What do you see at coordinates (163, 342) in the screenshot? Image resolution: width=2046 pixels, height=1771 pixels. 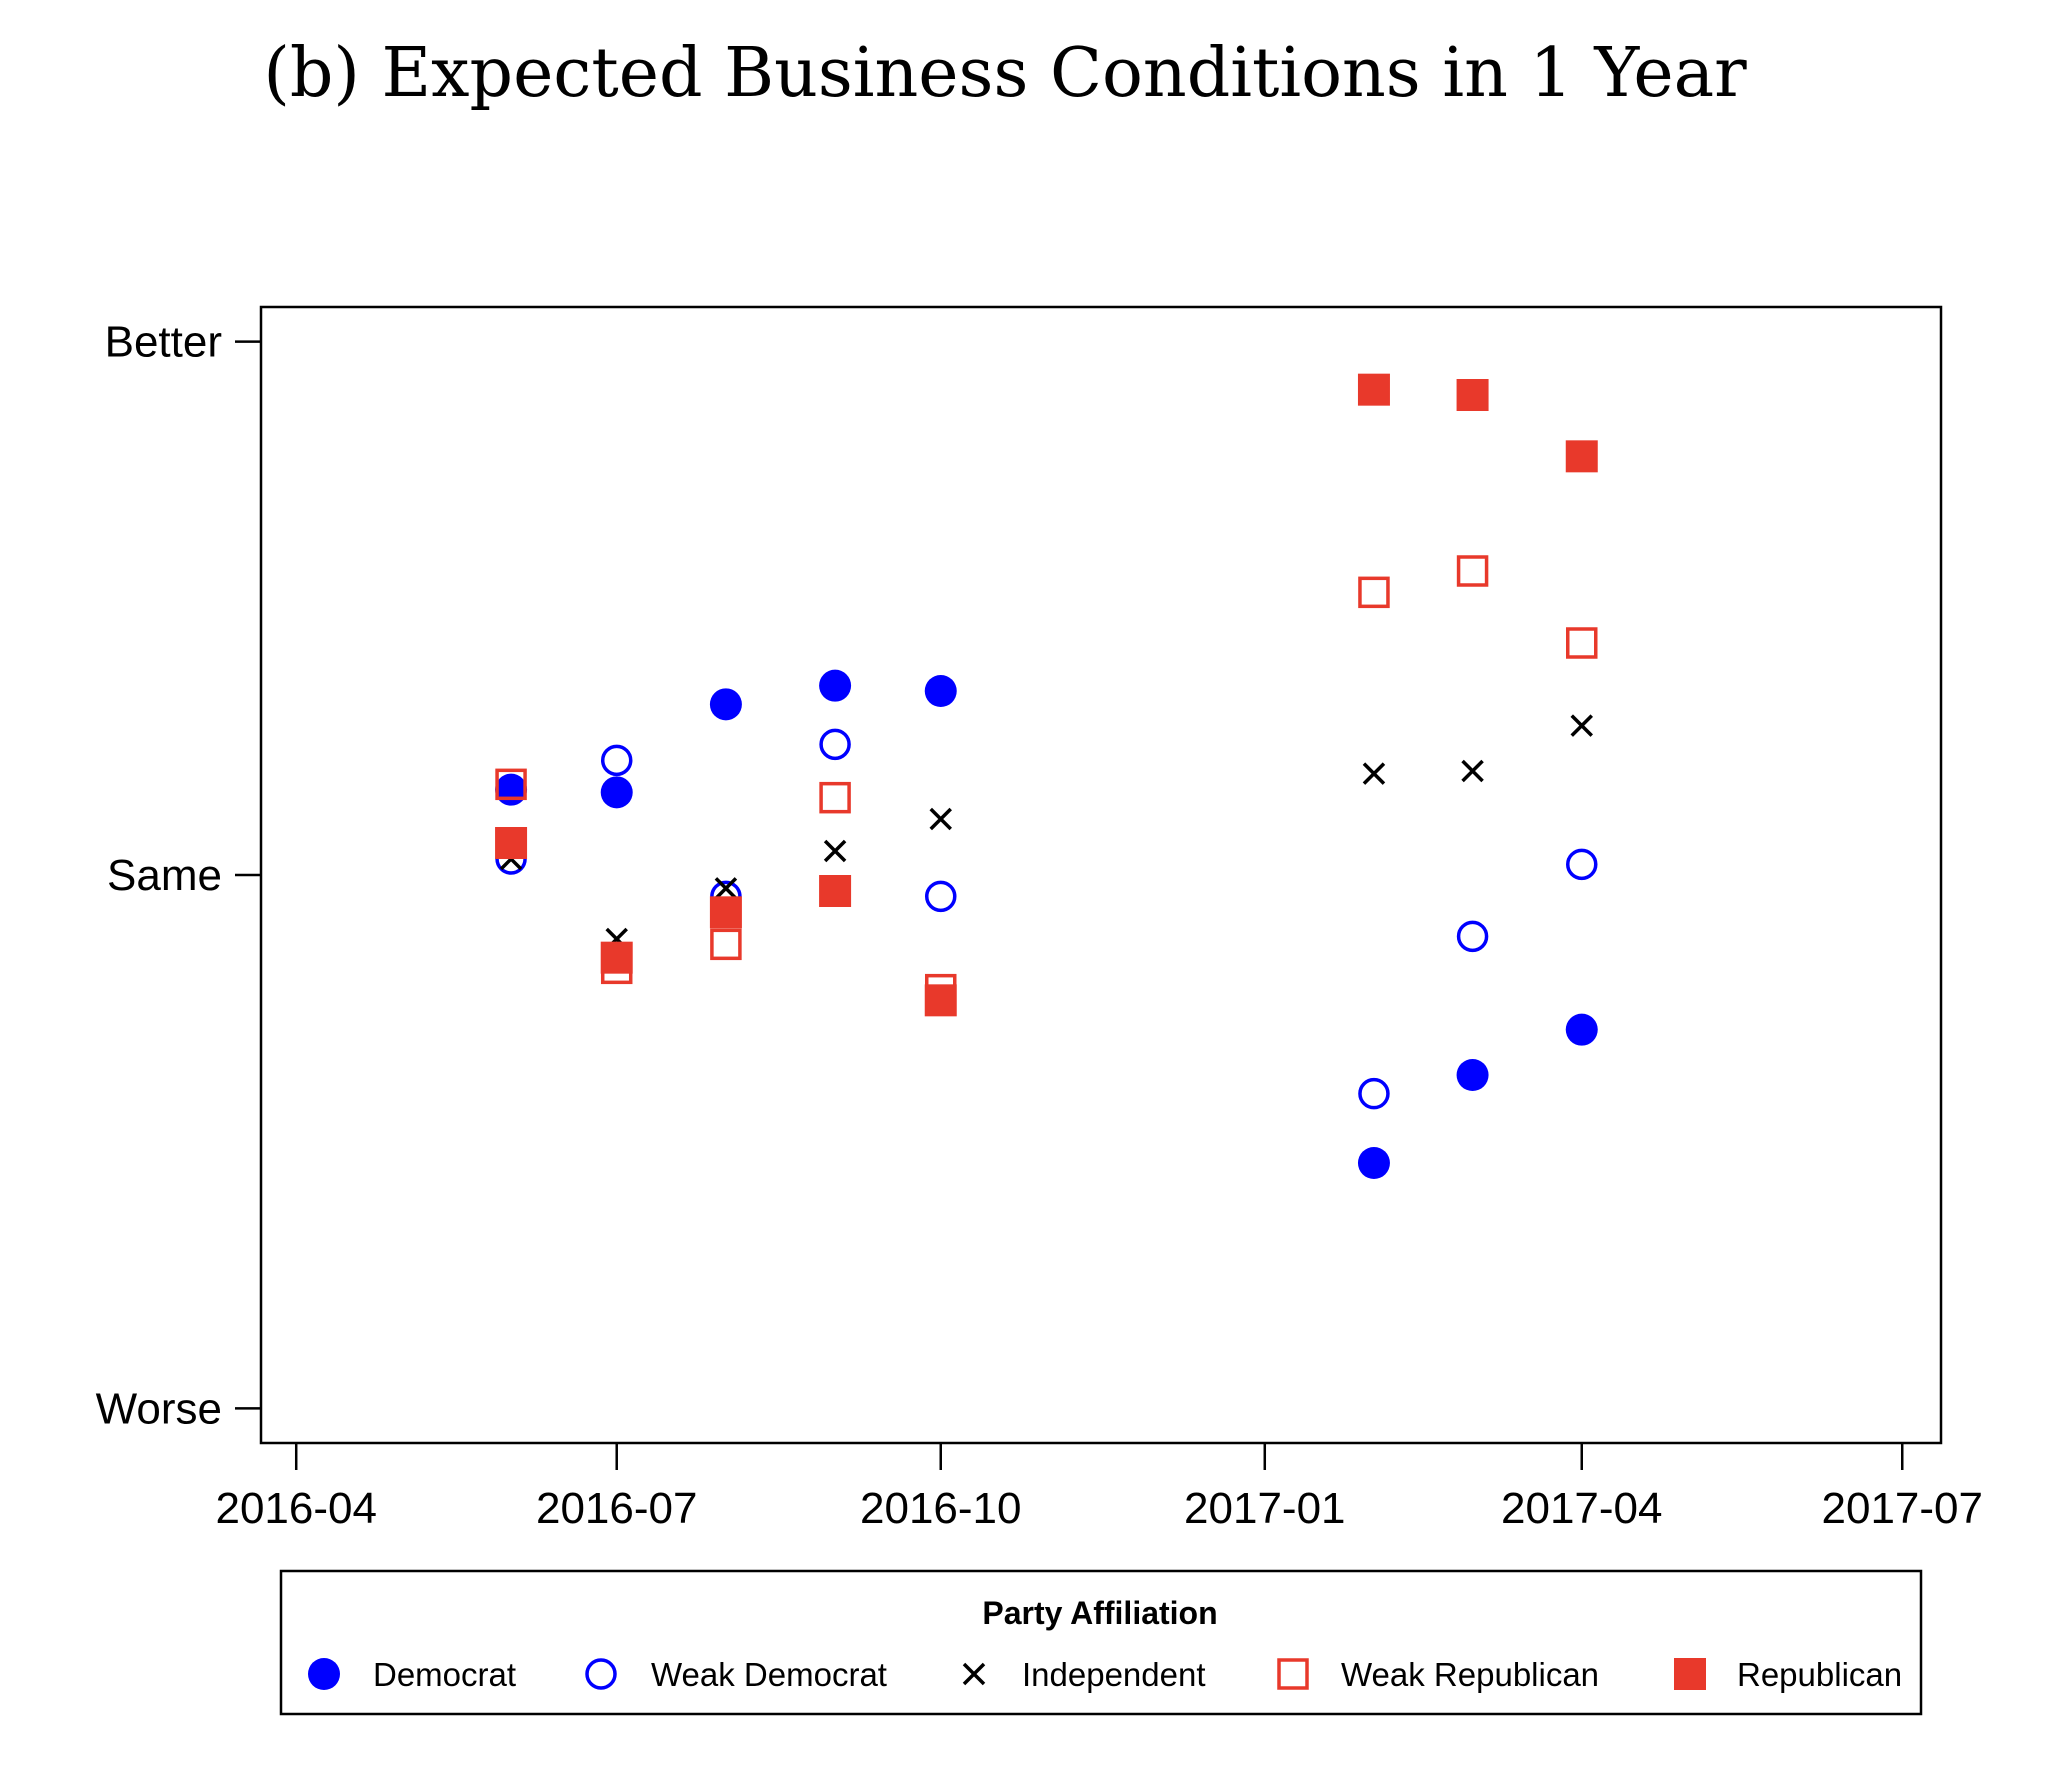 I see `y-tick-label: Better` at bounding box center [163, 342].